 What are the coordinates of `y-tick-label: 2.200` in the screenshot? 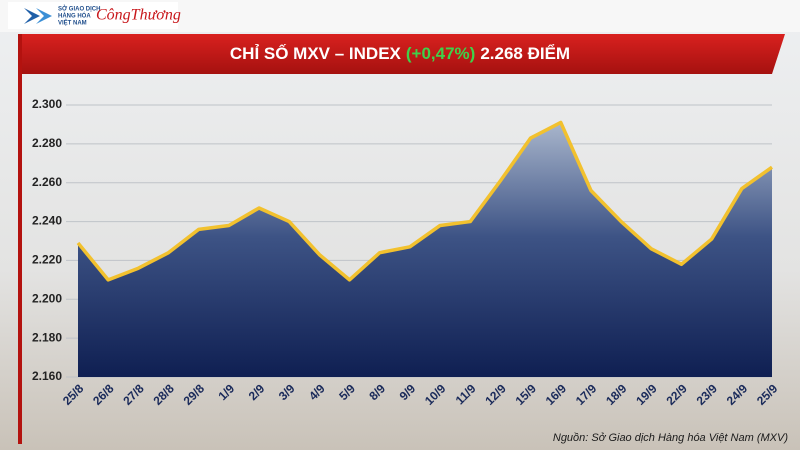 It's located at (47, 298).